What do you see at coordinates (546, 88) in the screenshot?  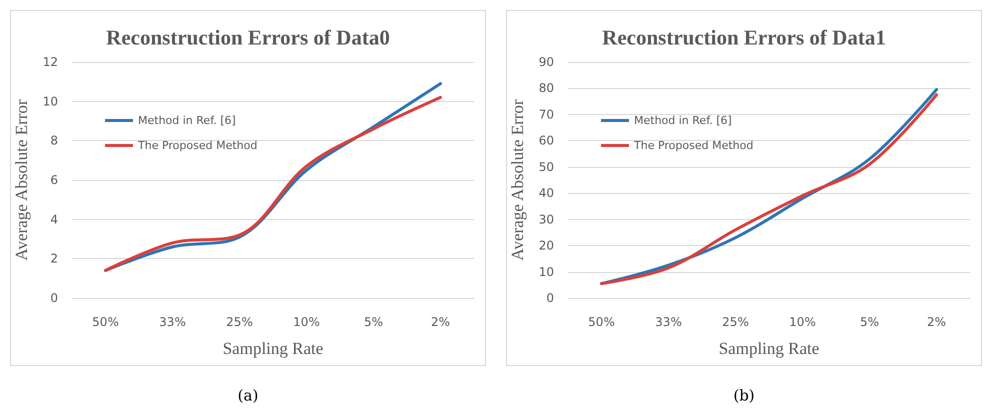 I see `y-tick-label: 80` at bounding box center [546, 88].